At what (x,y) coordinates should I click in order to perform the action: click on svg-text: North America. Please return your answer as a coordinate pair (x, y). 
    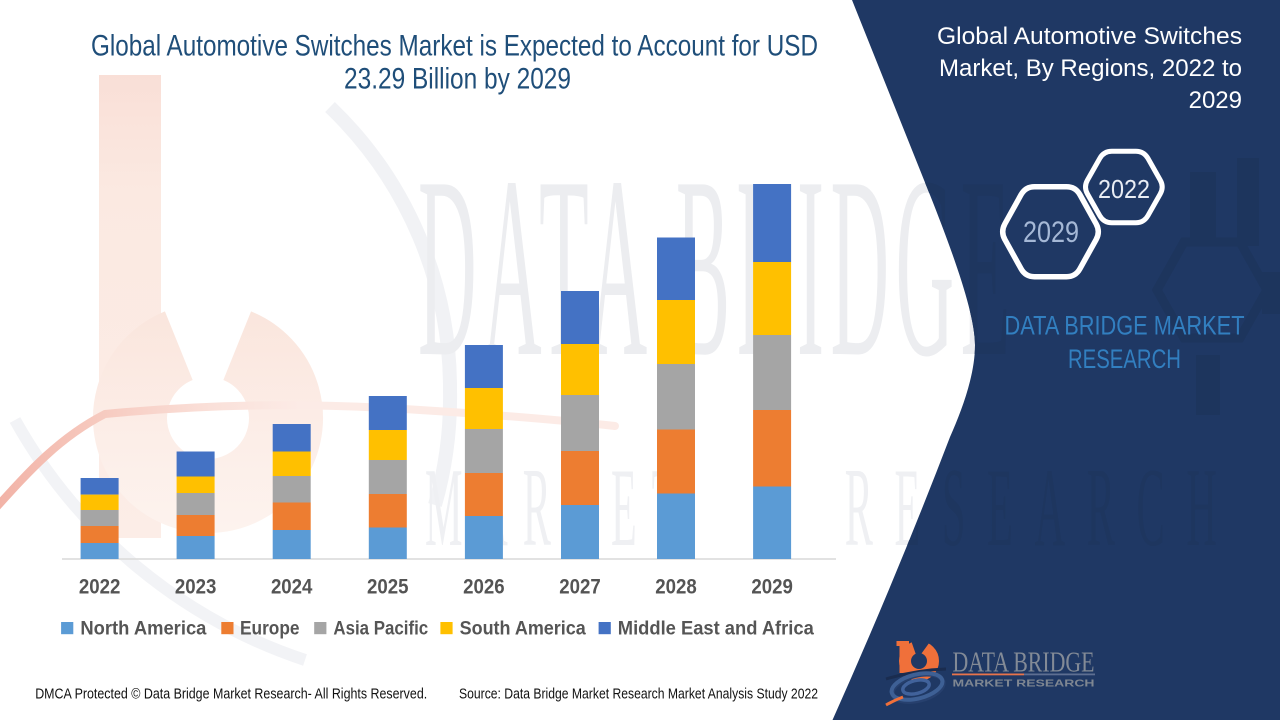
    Looking at the image, I should click on (143, 629).